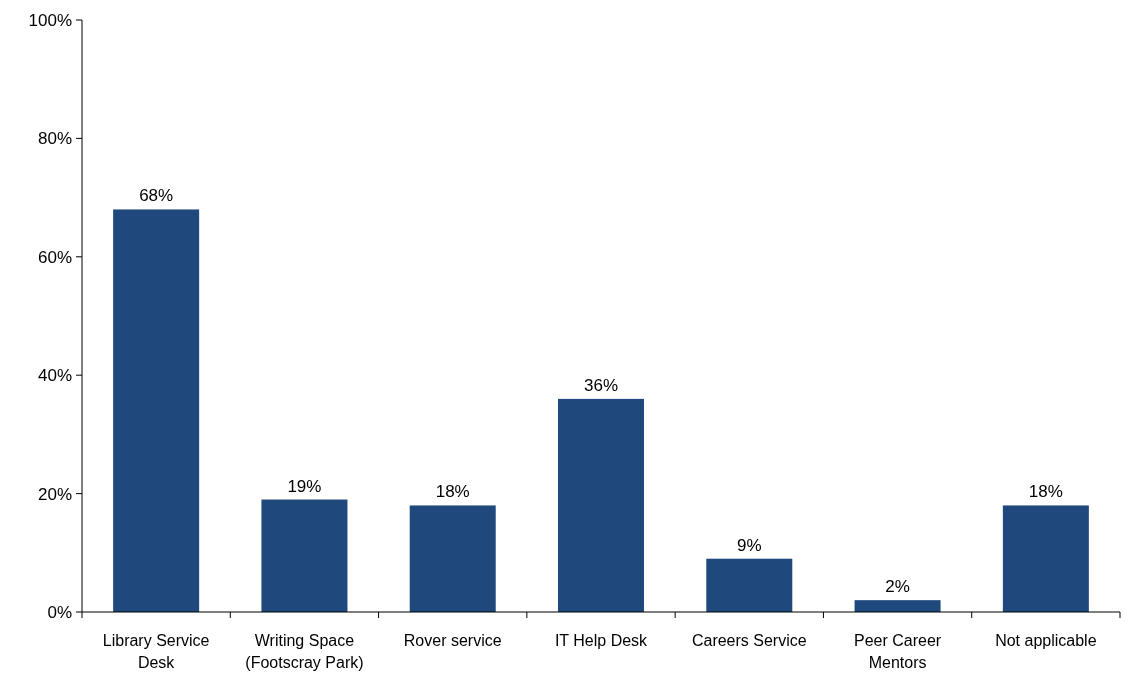 The width and height of the screenshot is (1125, 673). What do you see at coordinates (59, 612) in the screenshot?
I see `y-tick-label: 0%` at bounding box center [59, 612].